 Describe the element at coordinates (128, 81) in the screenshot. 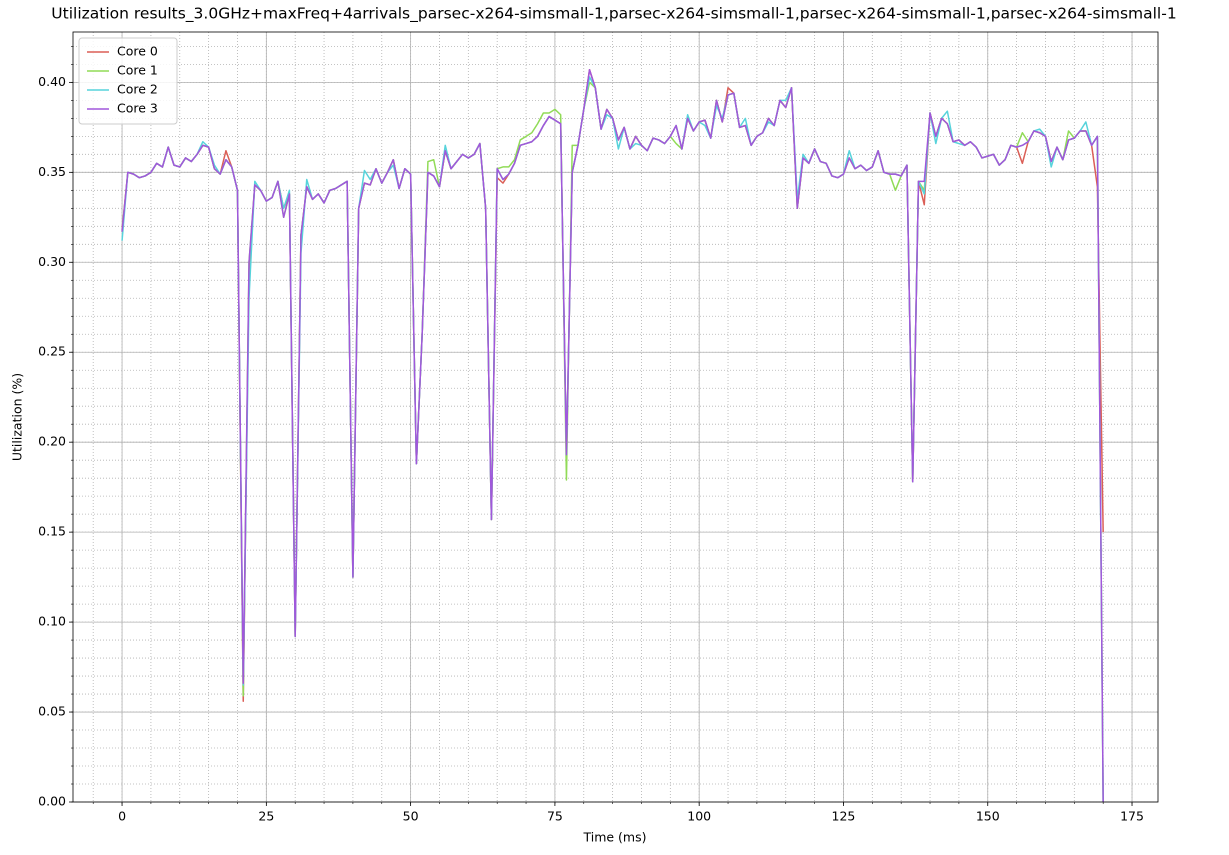

I see `legend-box` at that location.